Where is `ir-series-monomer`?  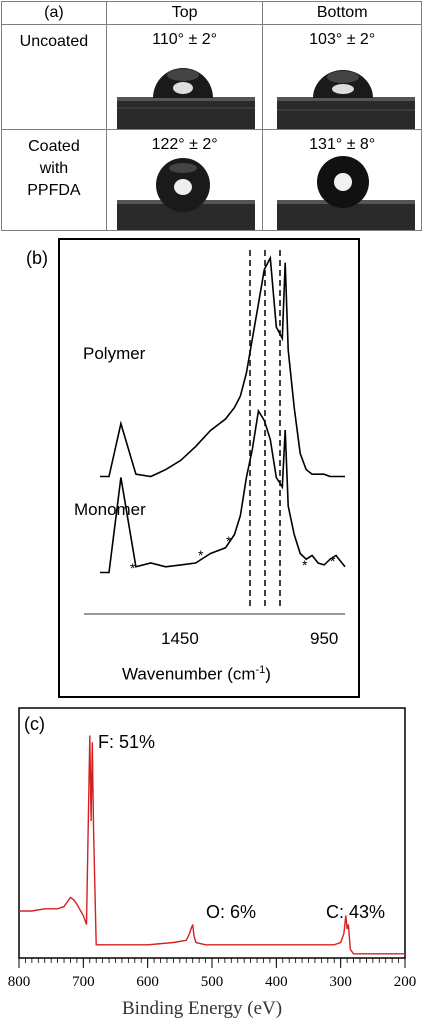 ir-series-monomer is located at coordinates (223, 491).